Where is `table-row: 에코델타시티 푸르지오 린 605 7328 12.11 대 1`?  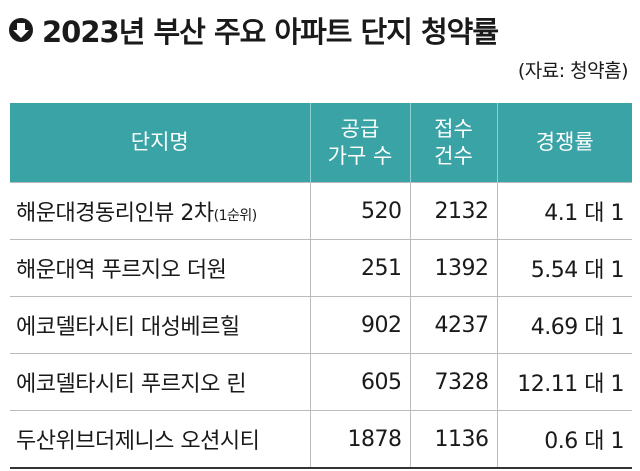
table-row: 에코델타시티 푸르지오 린 605 7328 12.11 대 1 is located at coordinates (321, 382).